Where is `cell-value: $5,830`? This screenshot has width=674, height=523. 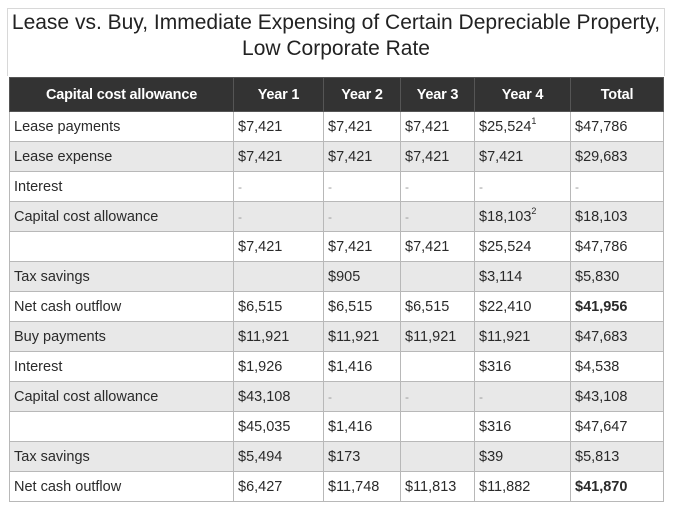 cell-value: $5,830 is located at coordinates (597, 276).